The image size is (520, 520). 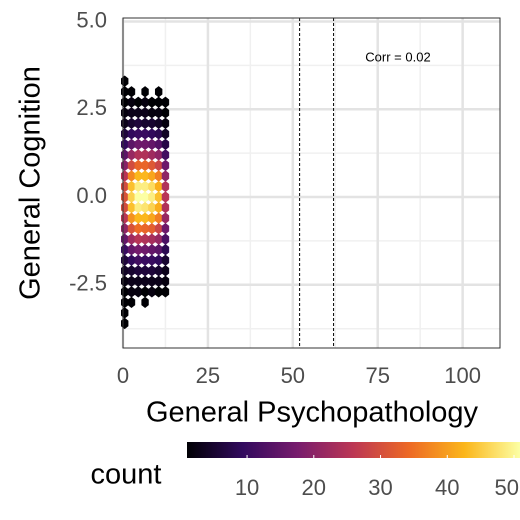 What do you see at coordinates (88, 283) in the screenshot?
I see `y-tick-label: -2.5` at bounding box center [88, 283].